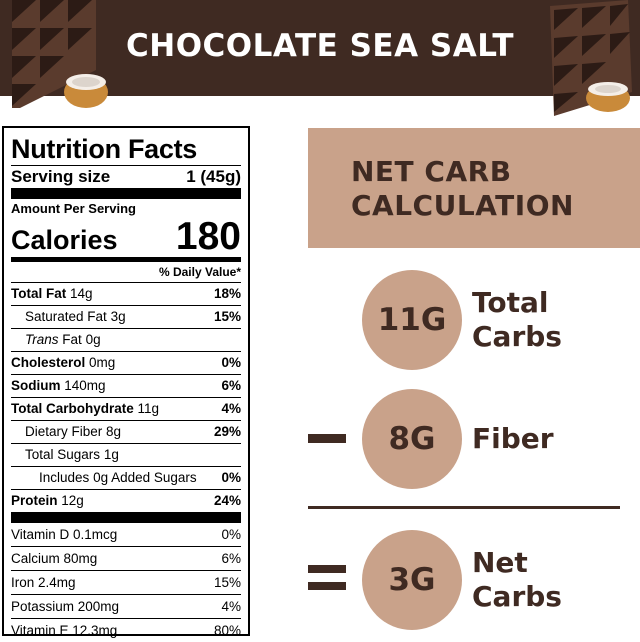 Image resolution: width=640 pixels, height=642 pixels. What do you see at coordinates (73, 208) in the screenshot?
I see `amount-per-serving: Amount Per Serving` at bounding box center [73, 208].